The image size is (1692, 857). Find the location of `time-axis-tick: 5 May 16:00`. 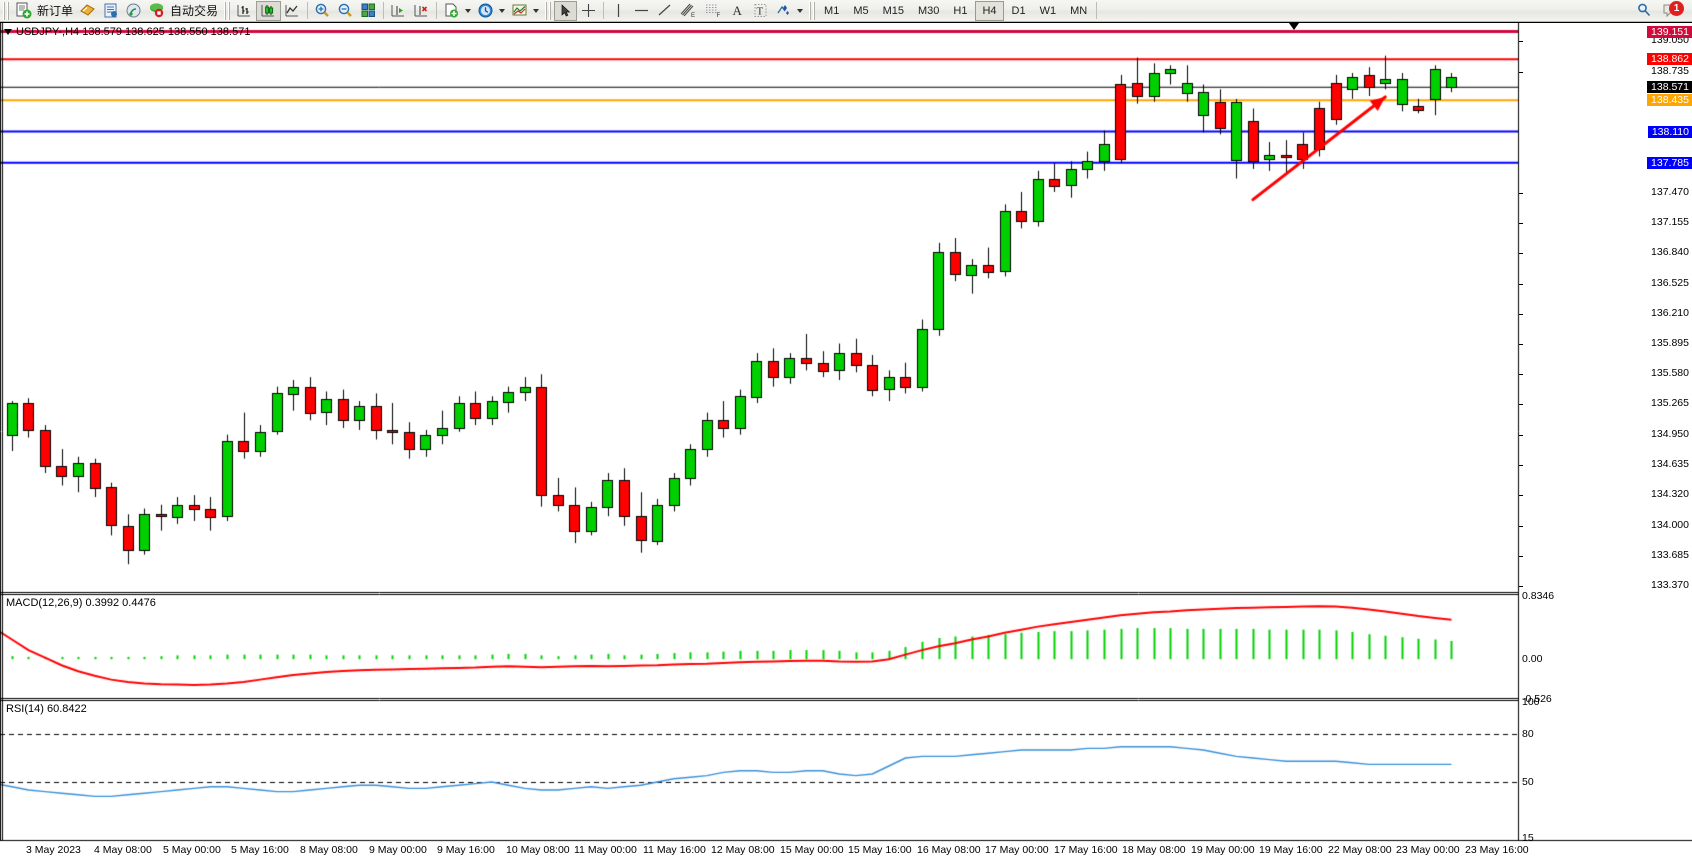

time-axis-tick: 5 May 16:00 is located at coordinates (260, 850).